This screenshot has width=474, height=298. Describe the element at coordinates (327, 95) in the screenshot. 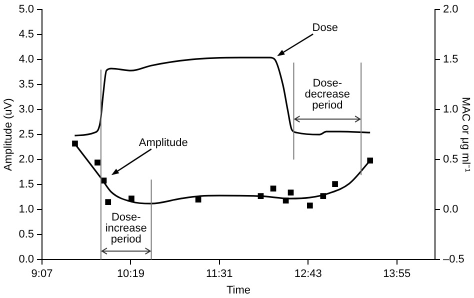

I see `ref-line-label: Dose-decrease period` at that location.